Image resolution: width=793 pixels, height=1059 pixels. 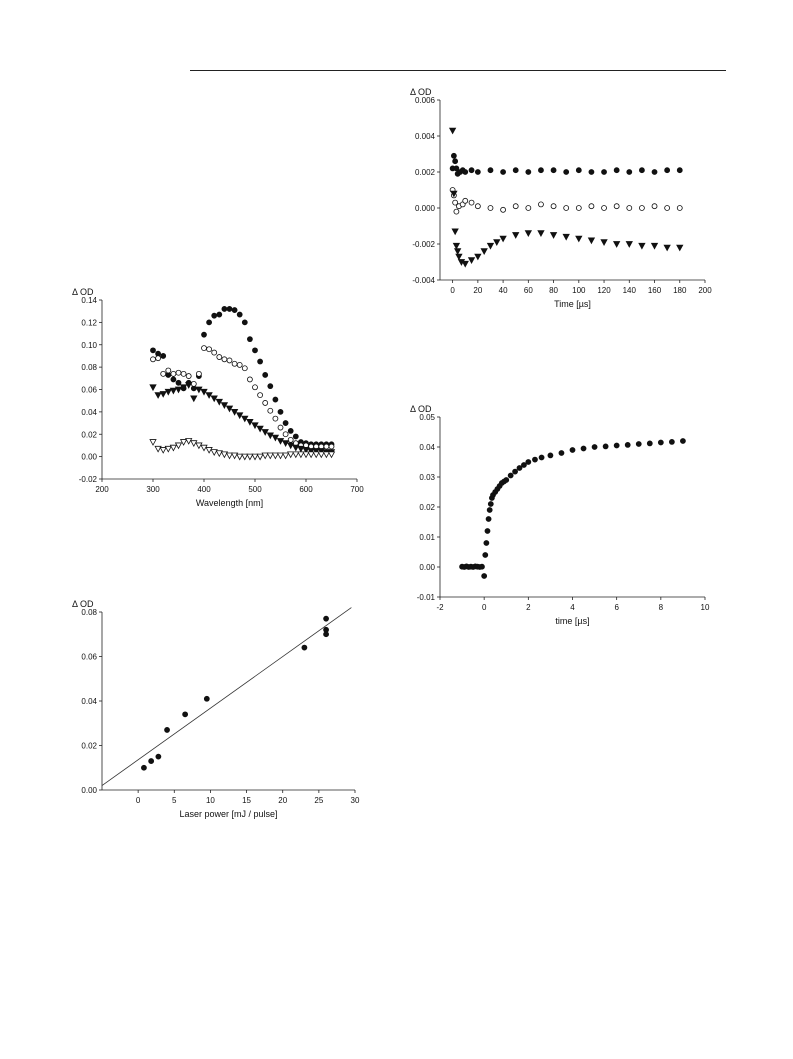 I want to click on x-tick-label: -2, so click(x=440, y=607).